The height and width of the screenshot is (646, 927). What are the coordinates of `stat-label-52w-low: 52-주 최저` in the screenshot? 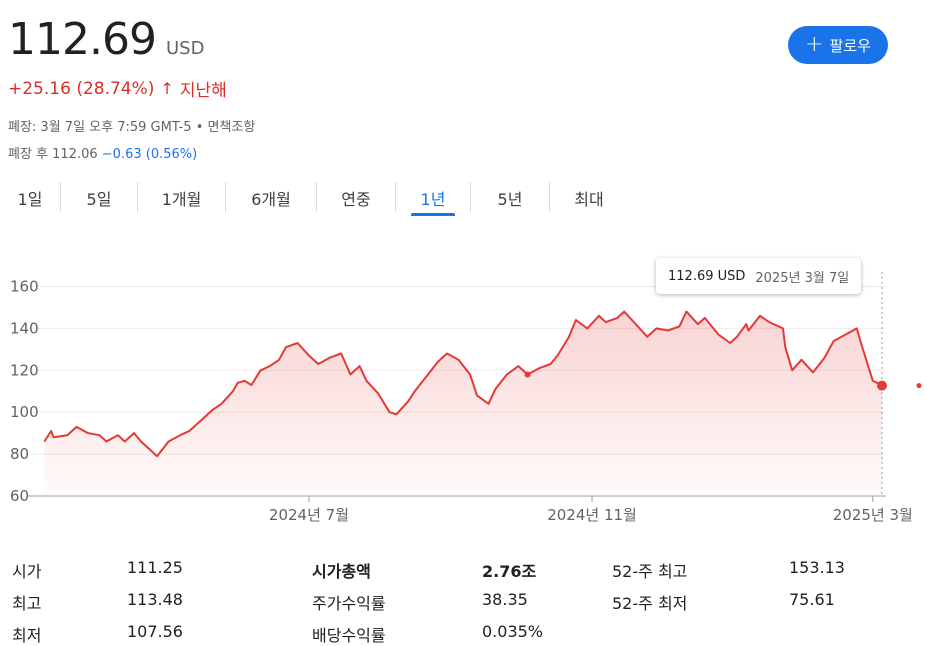 It's located at (650, 603).